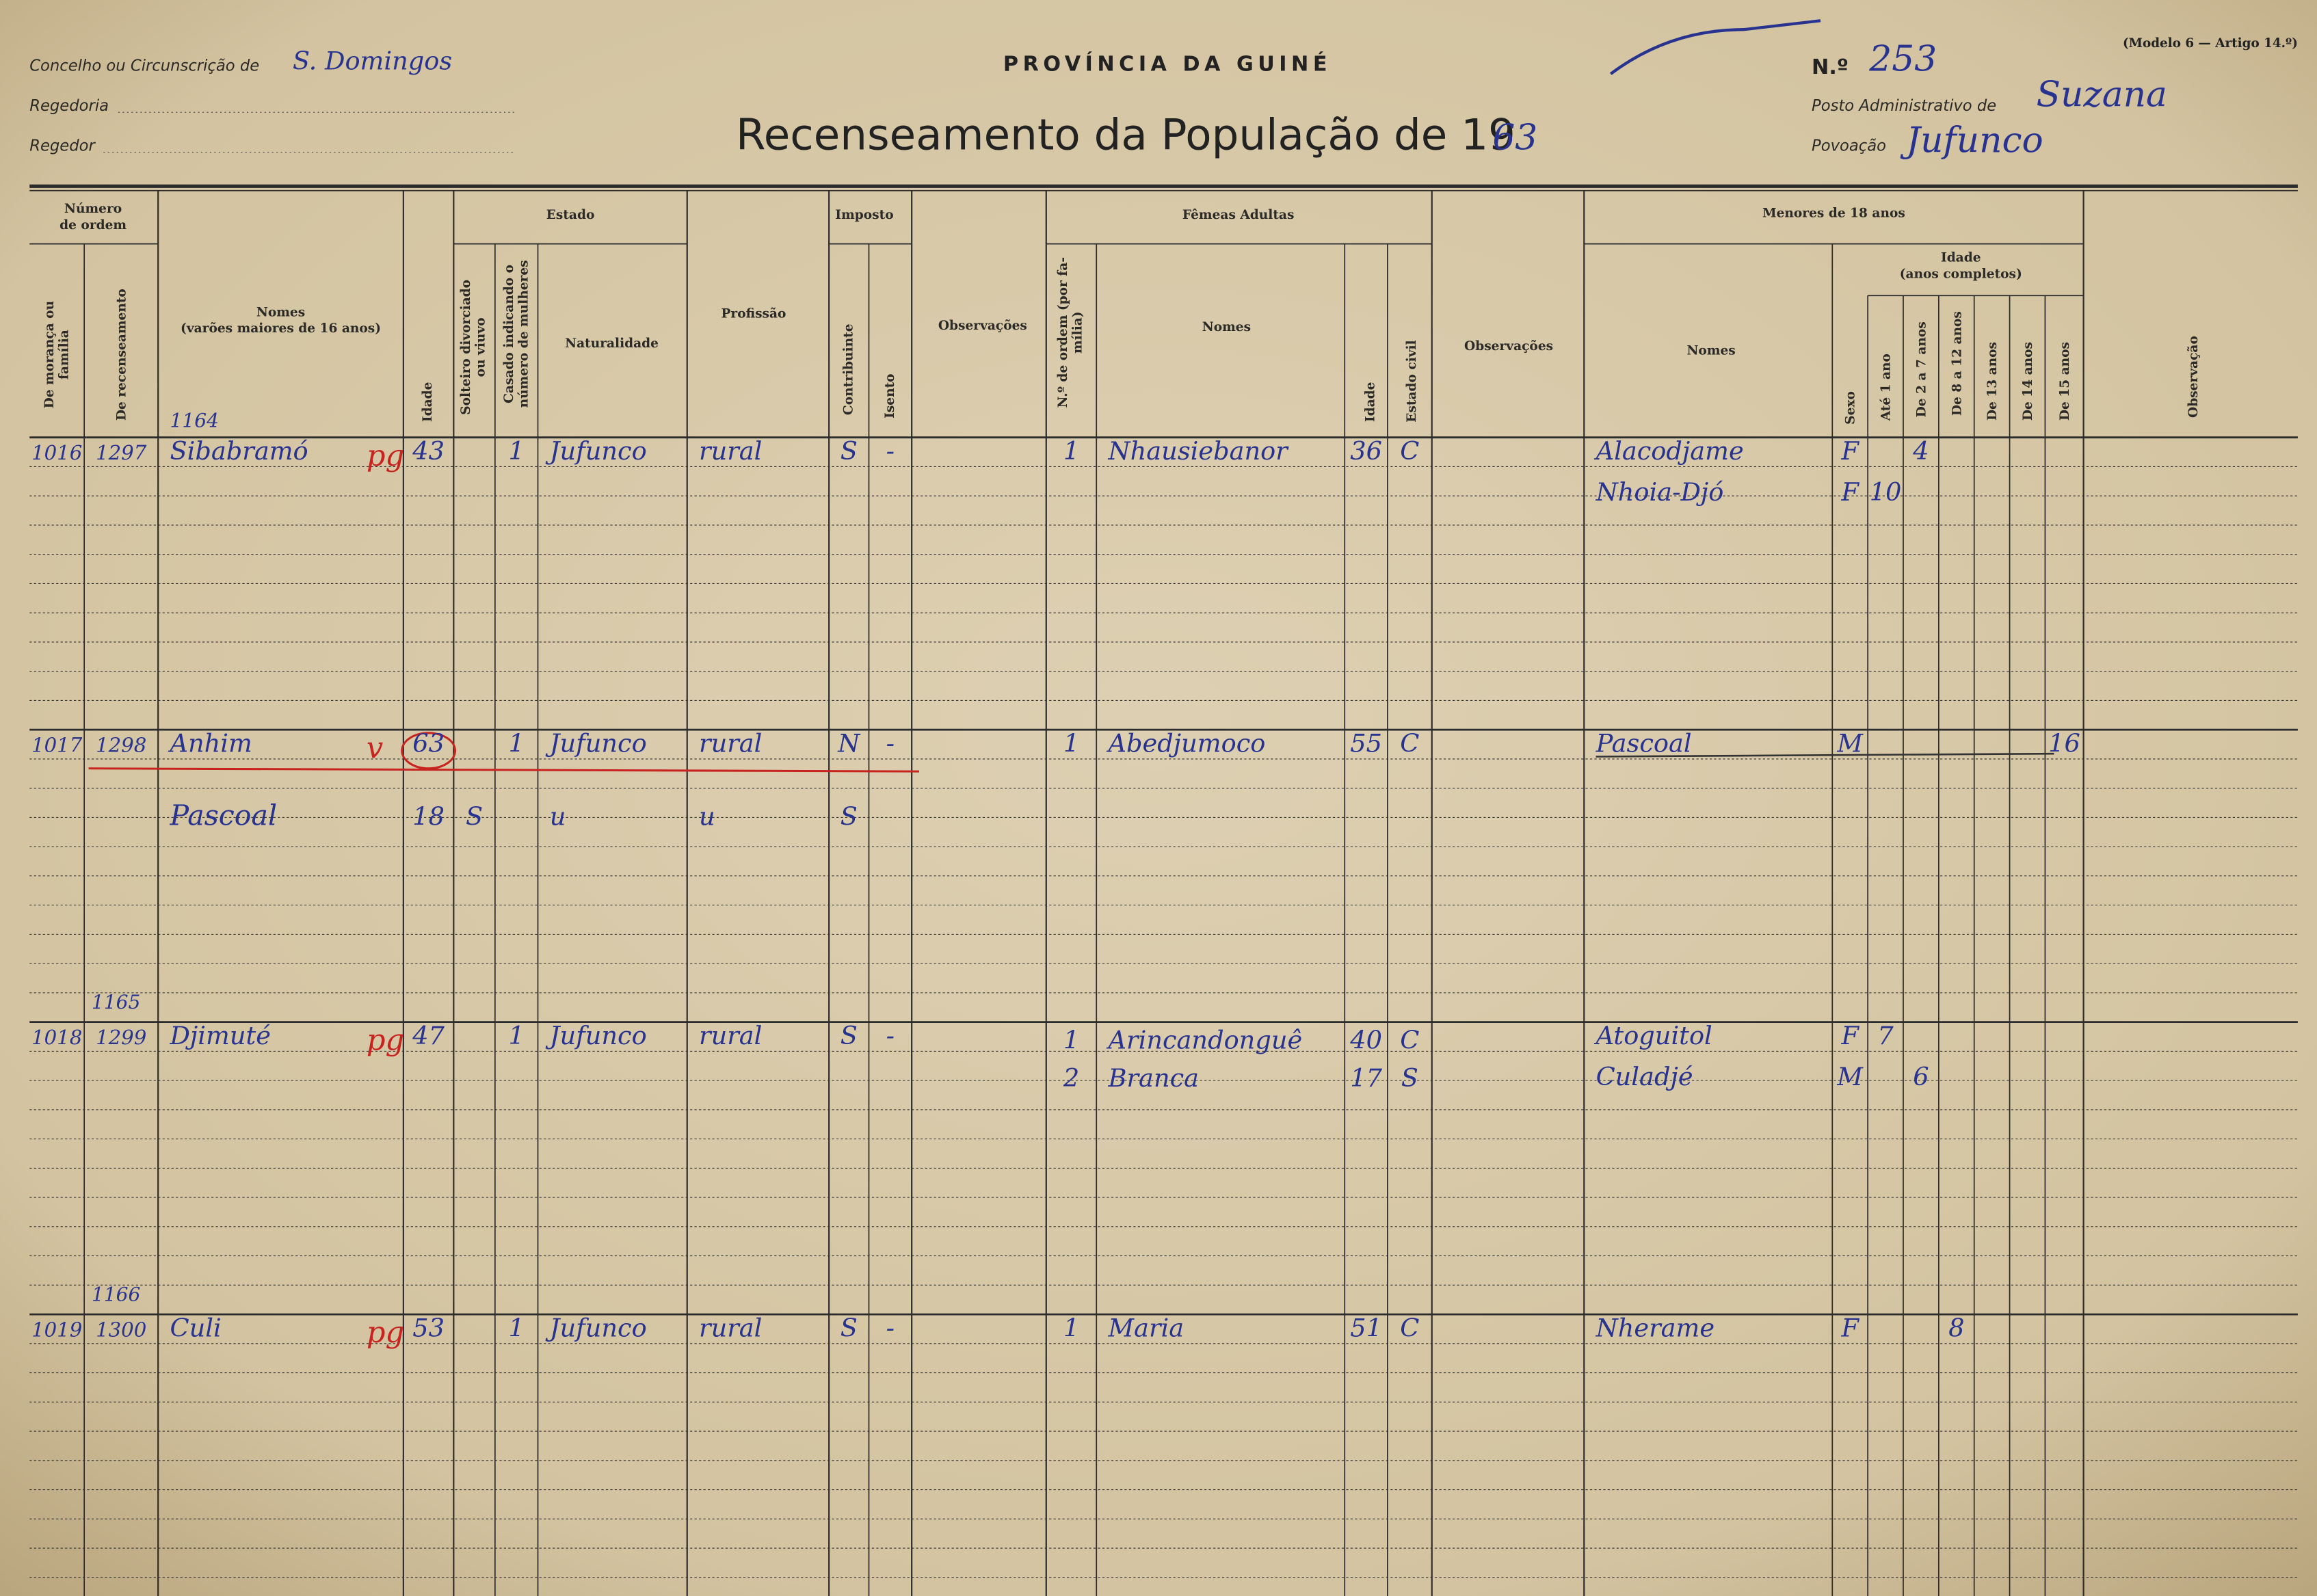  I want to click on handwriting-profissao: u, so click(707, 817).